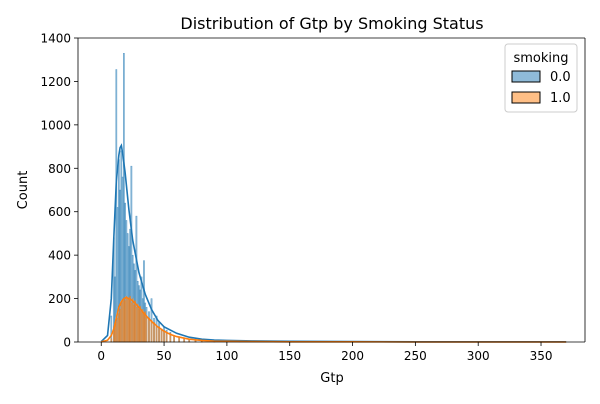 This screenshot has height=404, width=600. Describe the element at coordinates (59, 169) in the screenshot. I see `y-tick-label-4: 800` at that location.